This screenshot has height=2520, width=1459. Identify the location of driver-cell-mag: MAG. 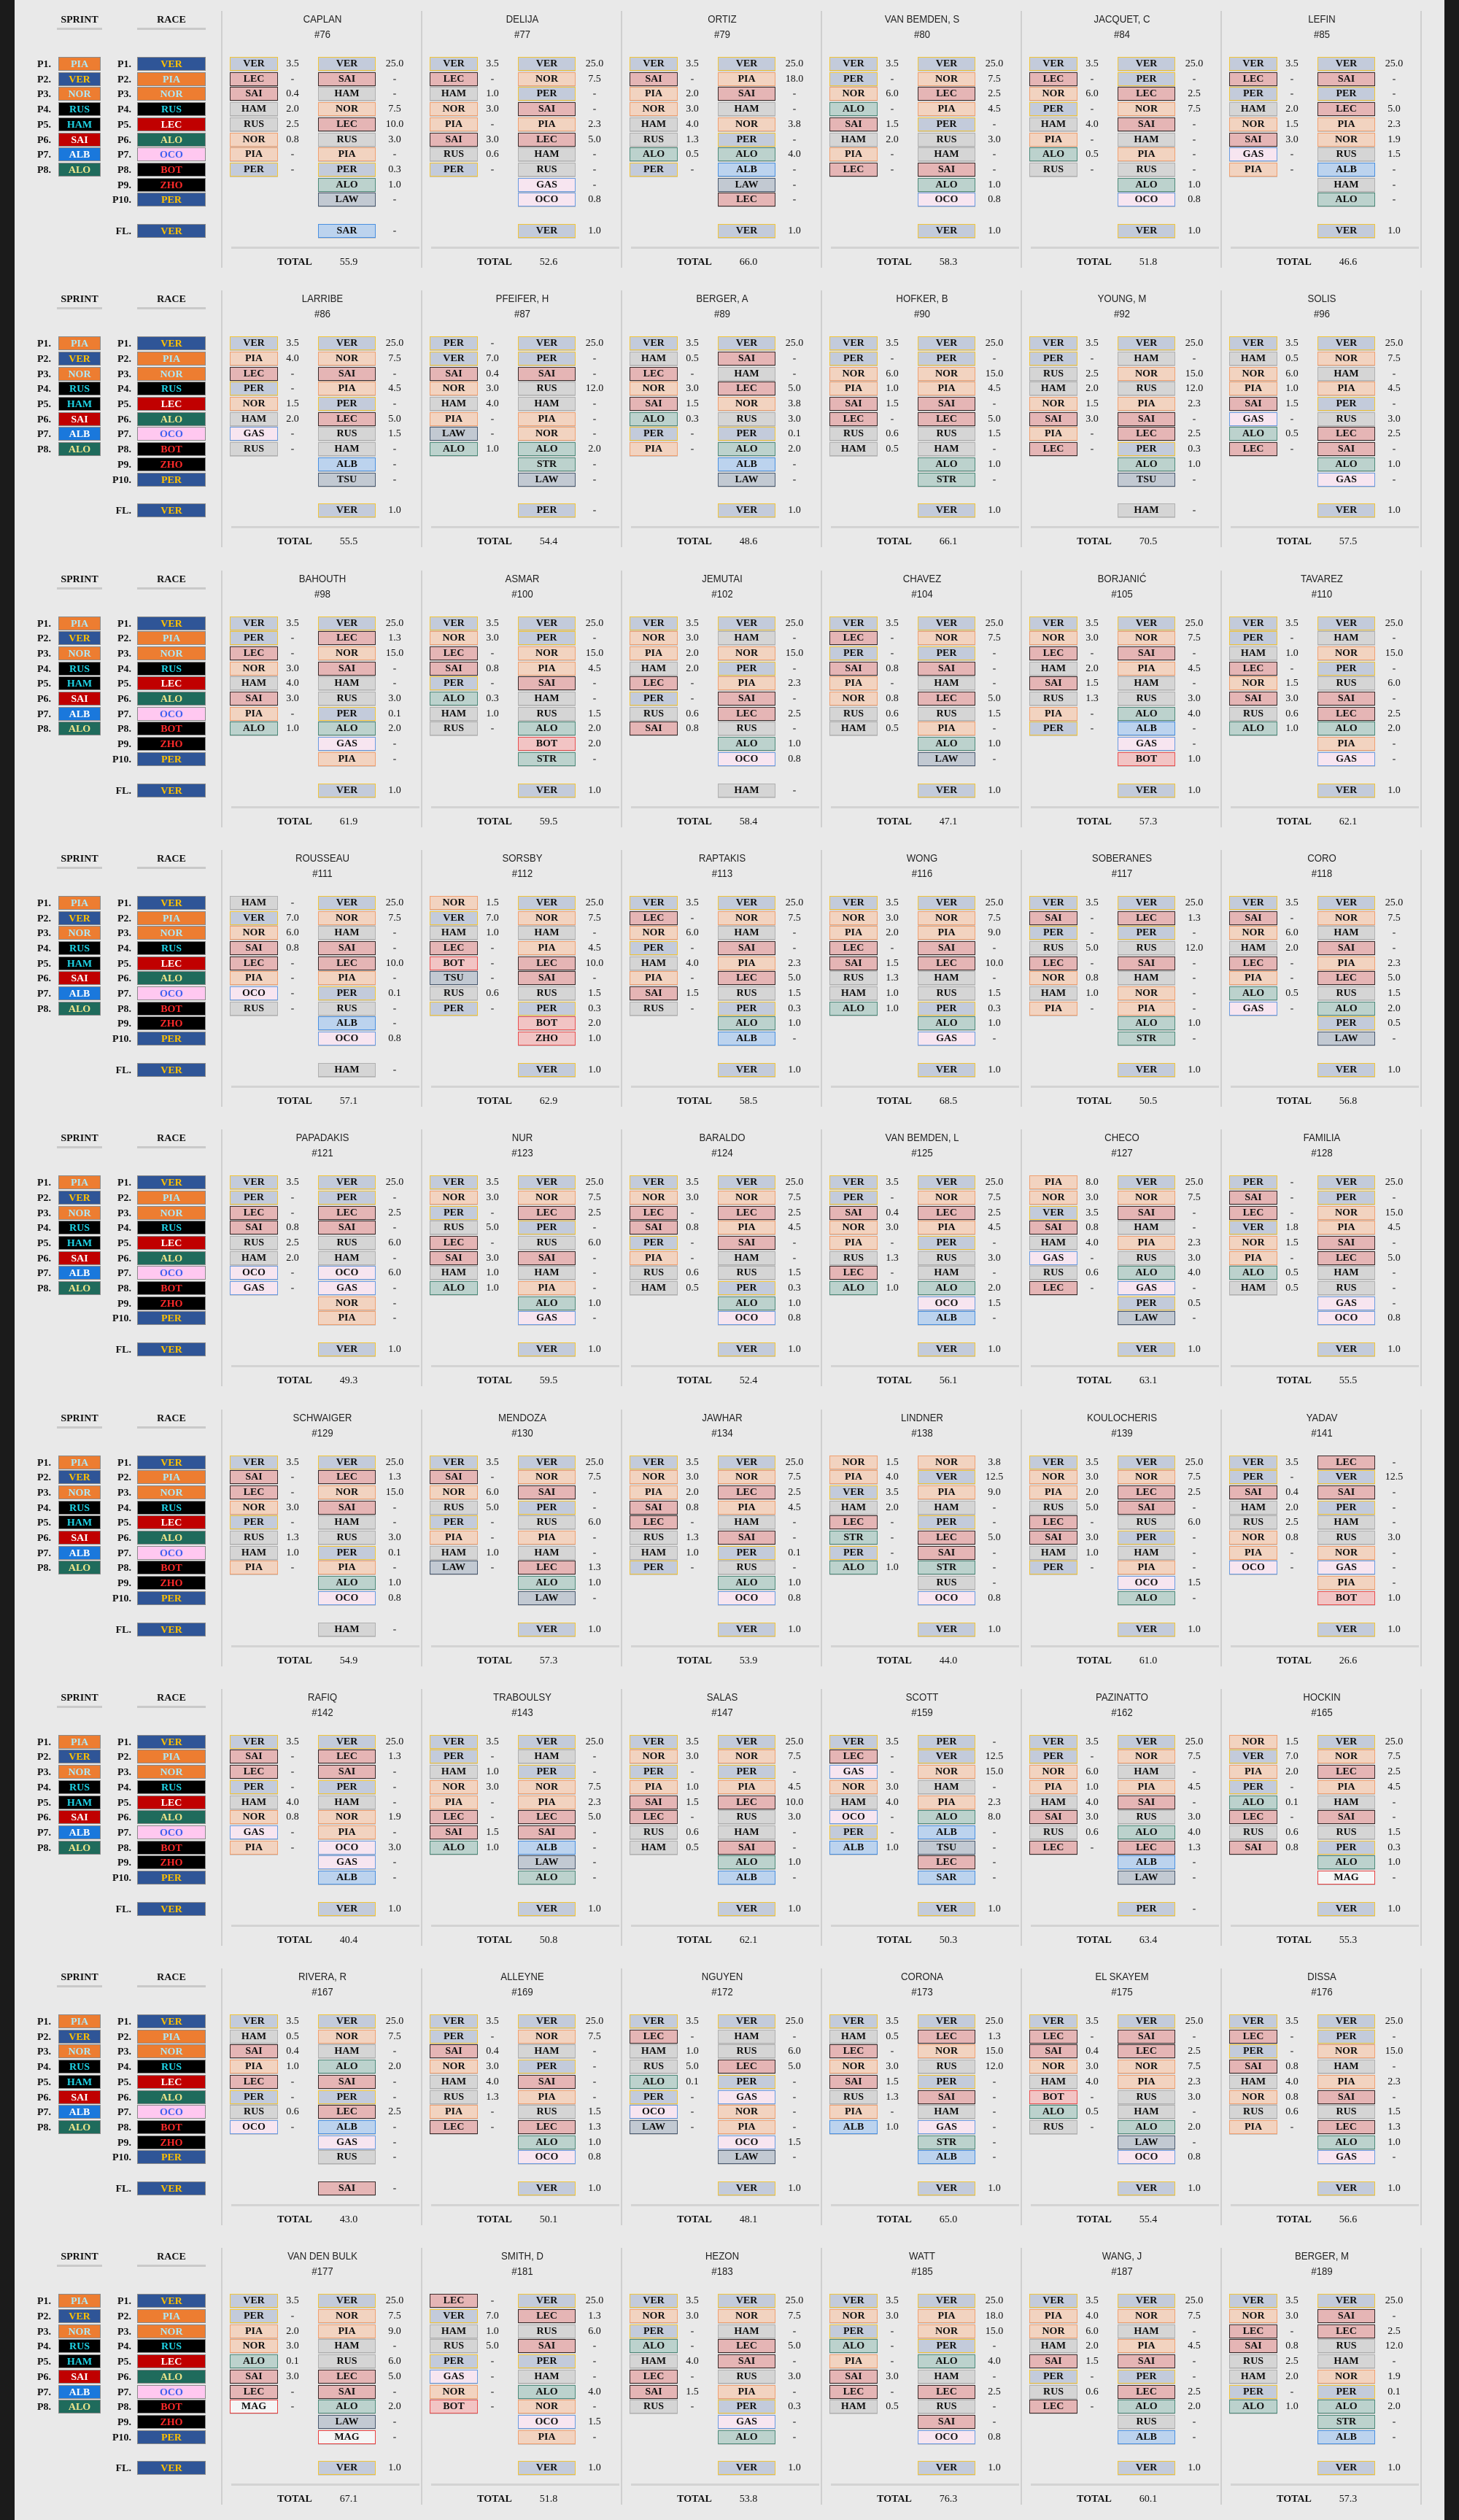
(254, 2407).